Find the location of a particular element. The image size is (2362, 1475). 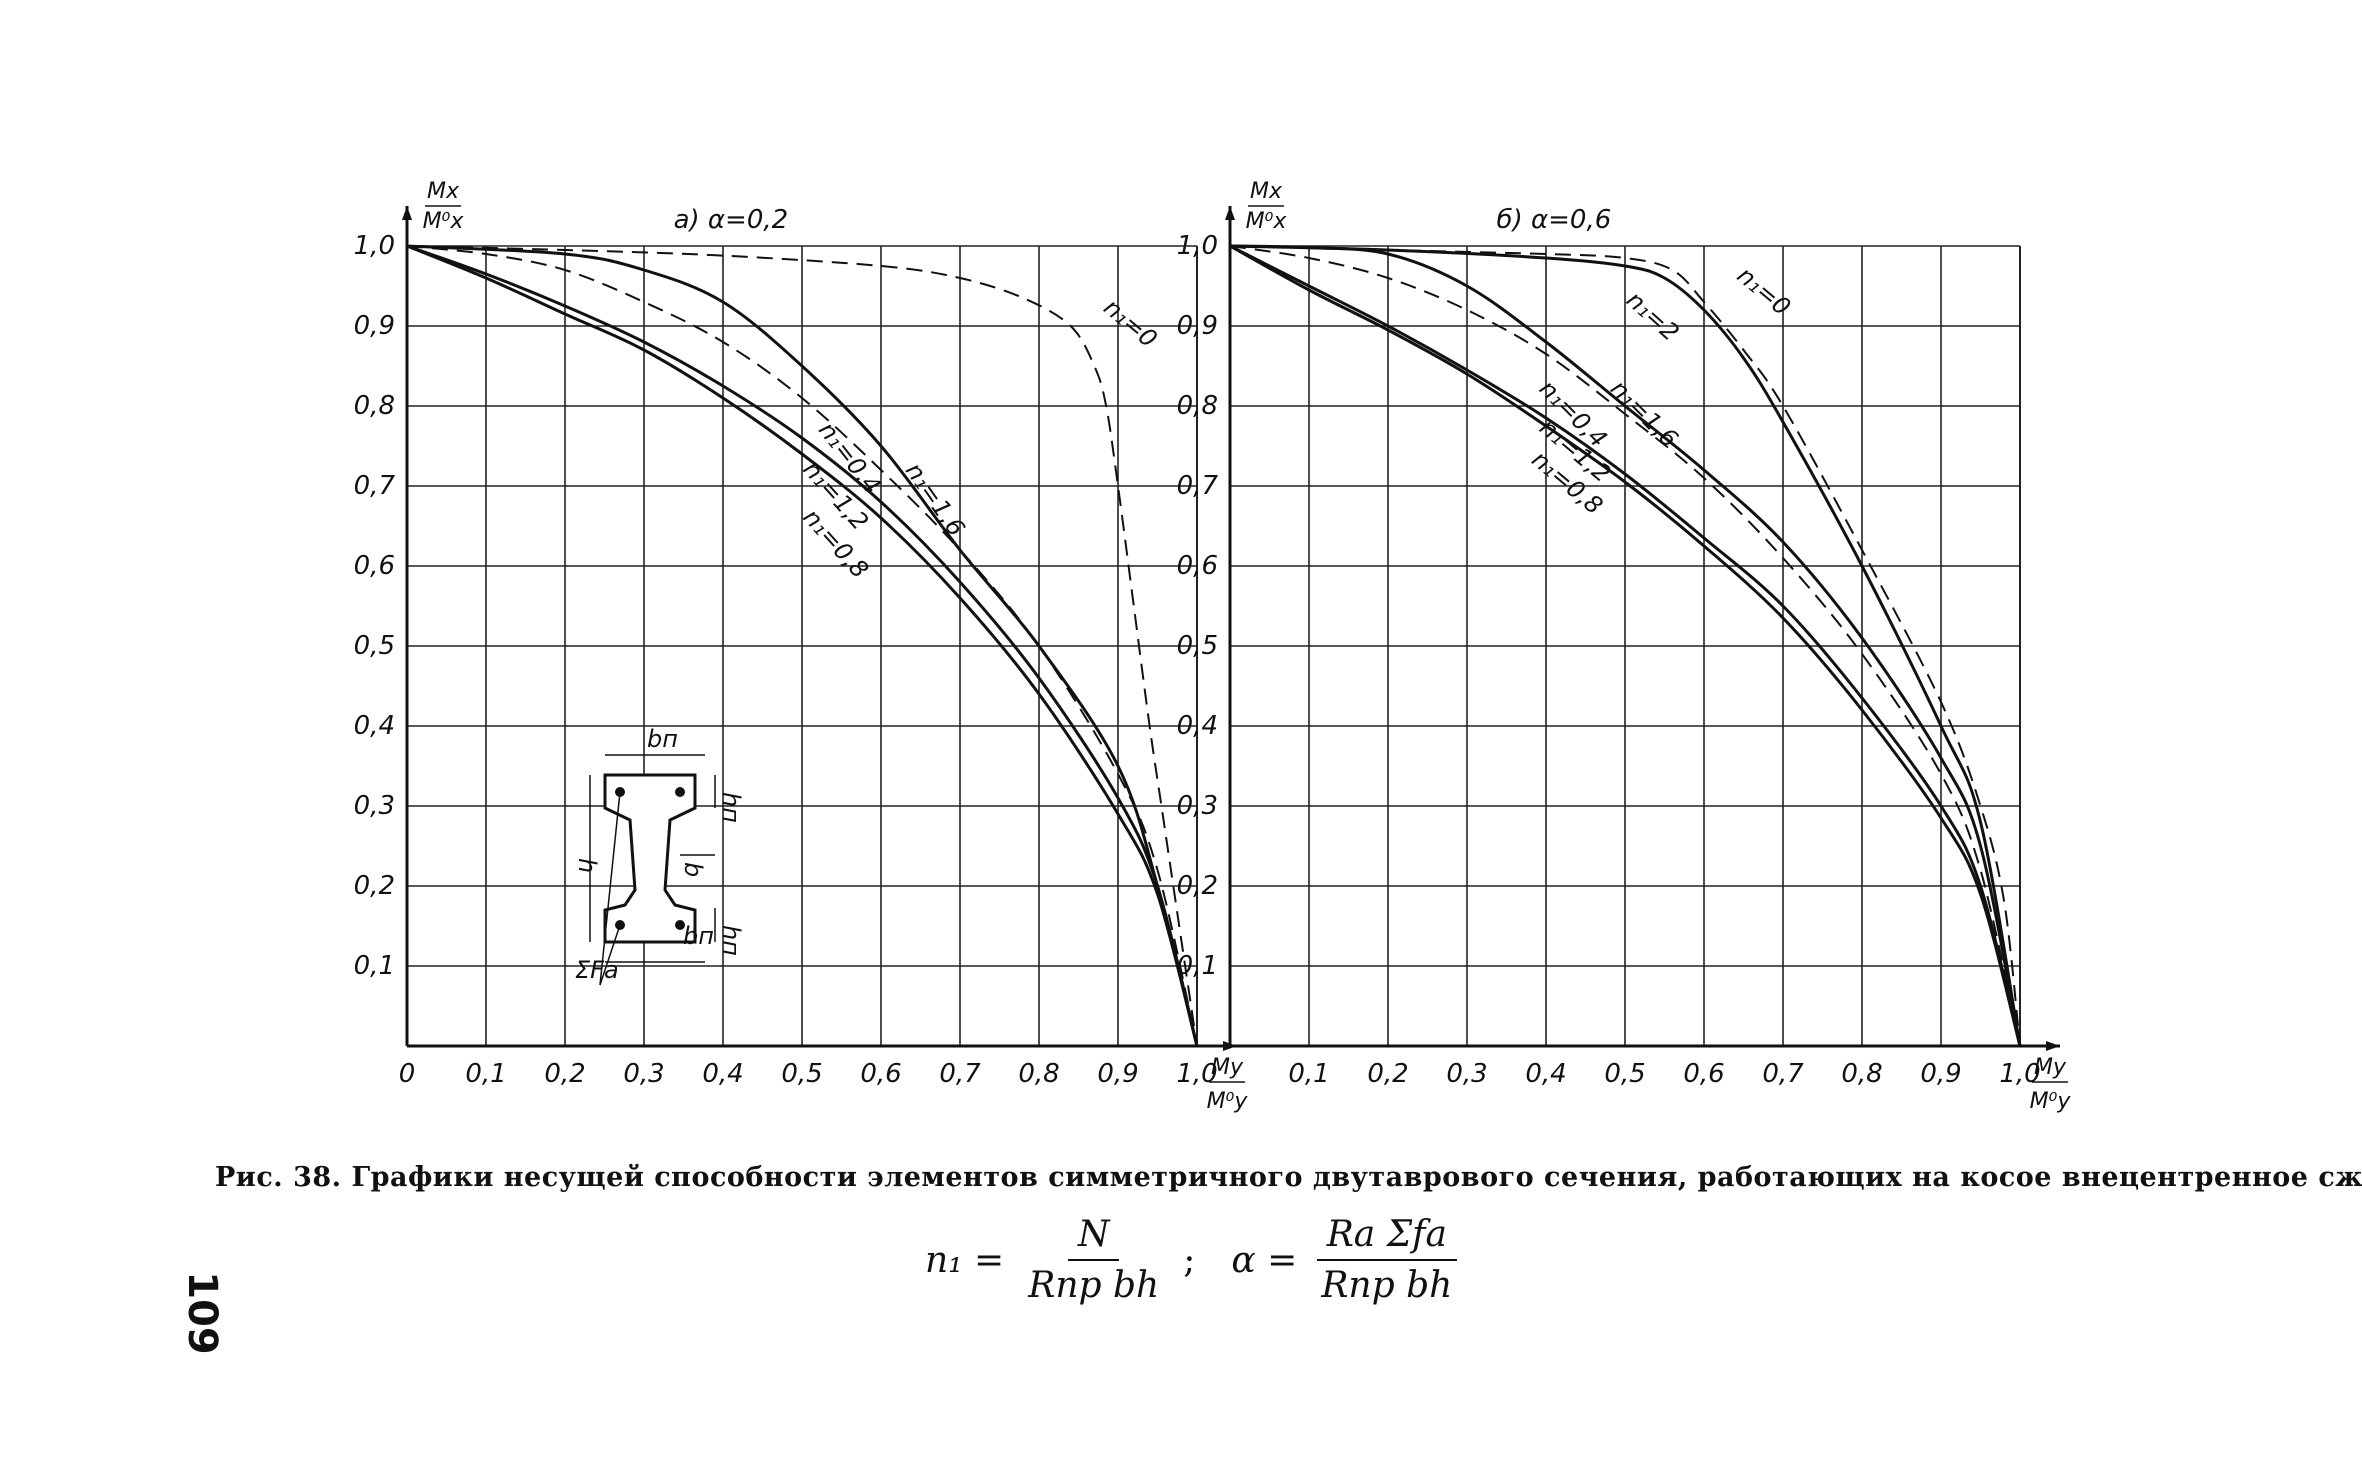

i-beam-shape is located at coordinates (650, 858).